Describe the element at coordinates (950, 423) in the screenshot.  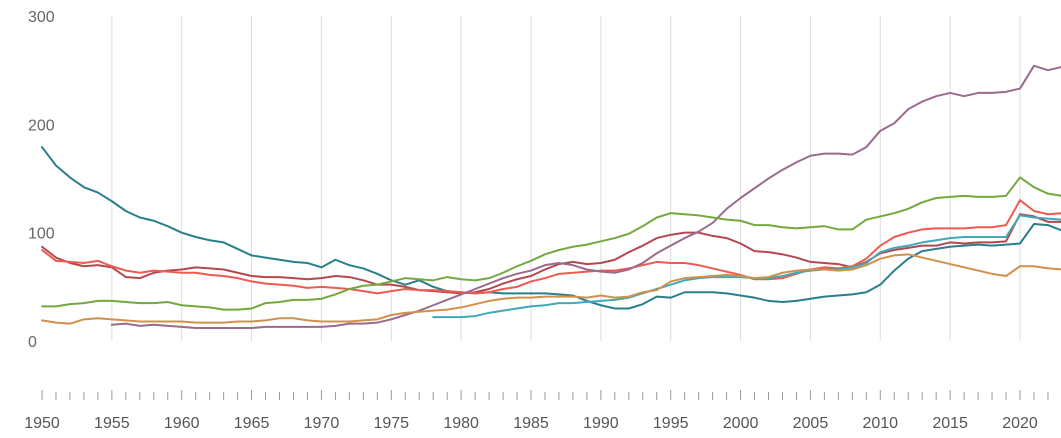
I see `x-tick-label-2015: 2015` at that location.